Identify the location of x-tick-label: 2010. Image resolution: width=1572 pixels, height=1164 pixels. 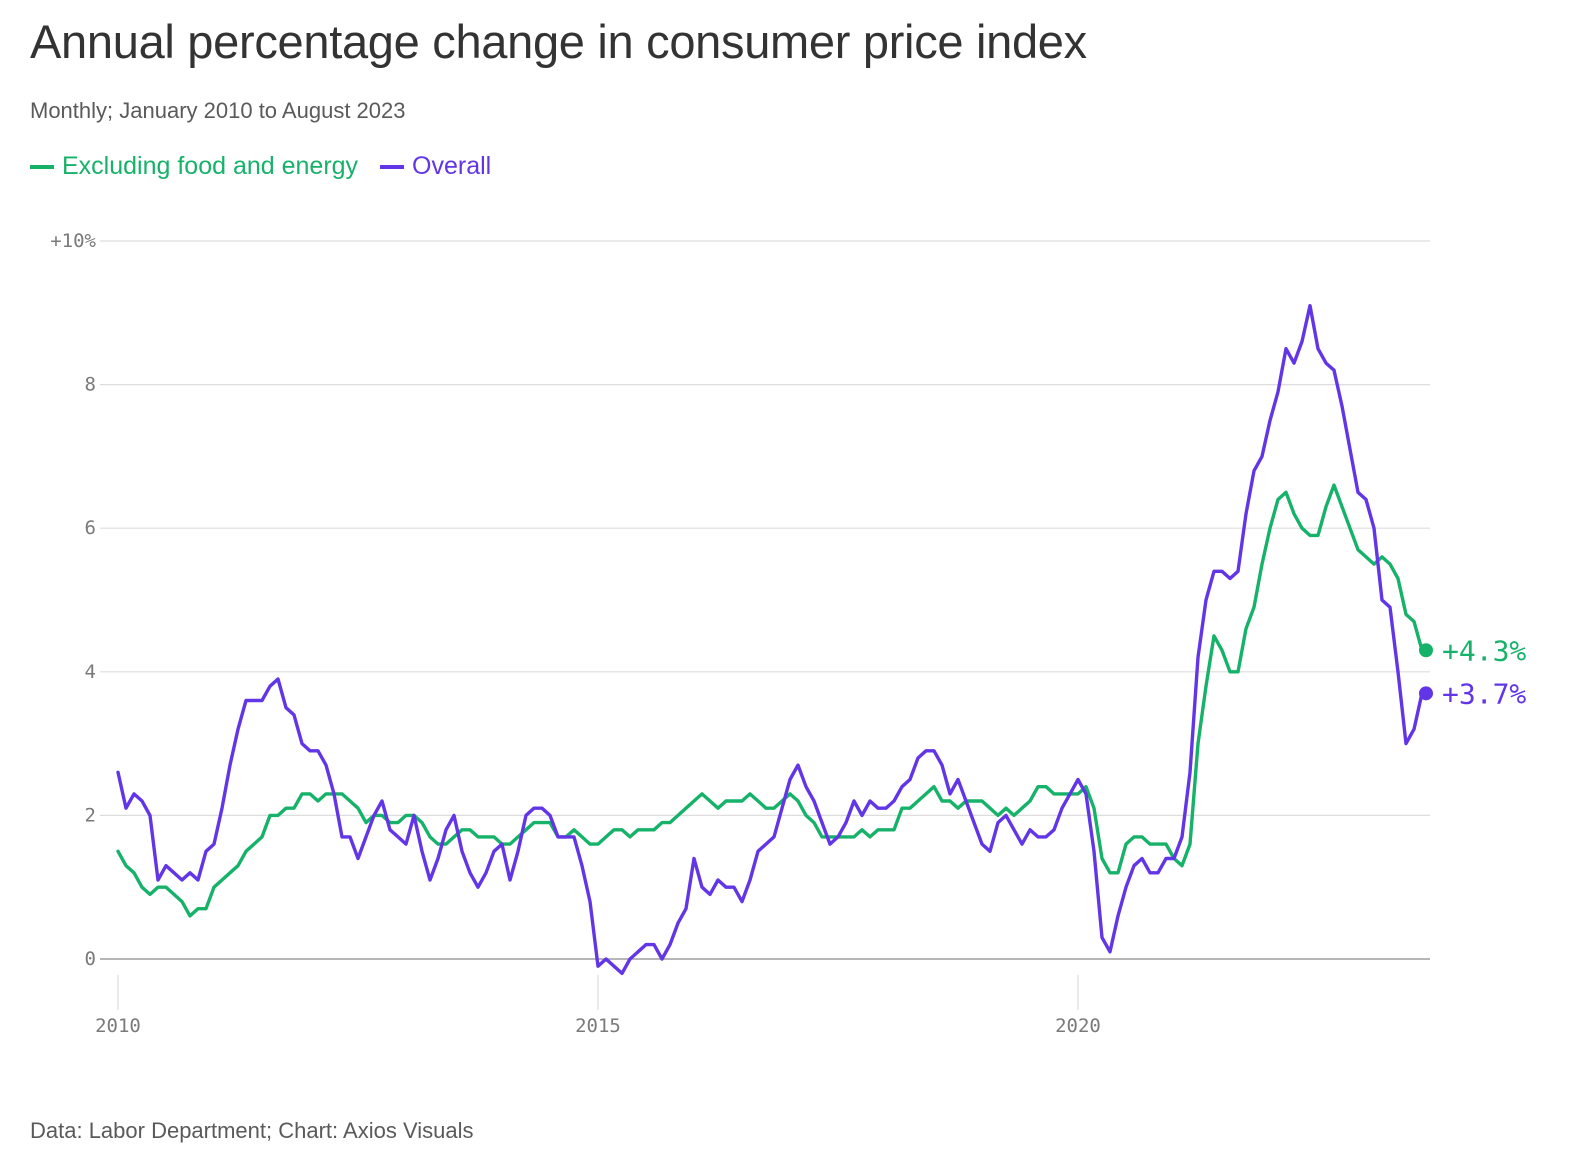
(118, 1026).